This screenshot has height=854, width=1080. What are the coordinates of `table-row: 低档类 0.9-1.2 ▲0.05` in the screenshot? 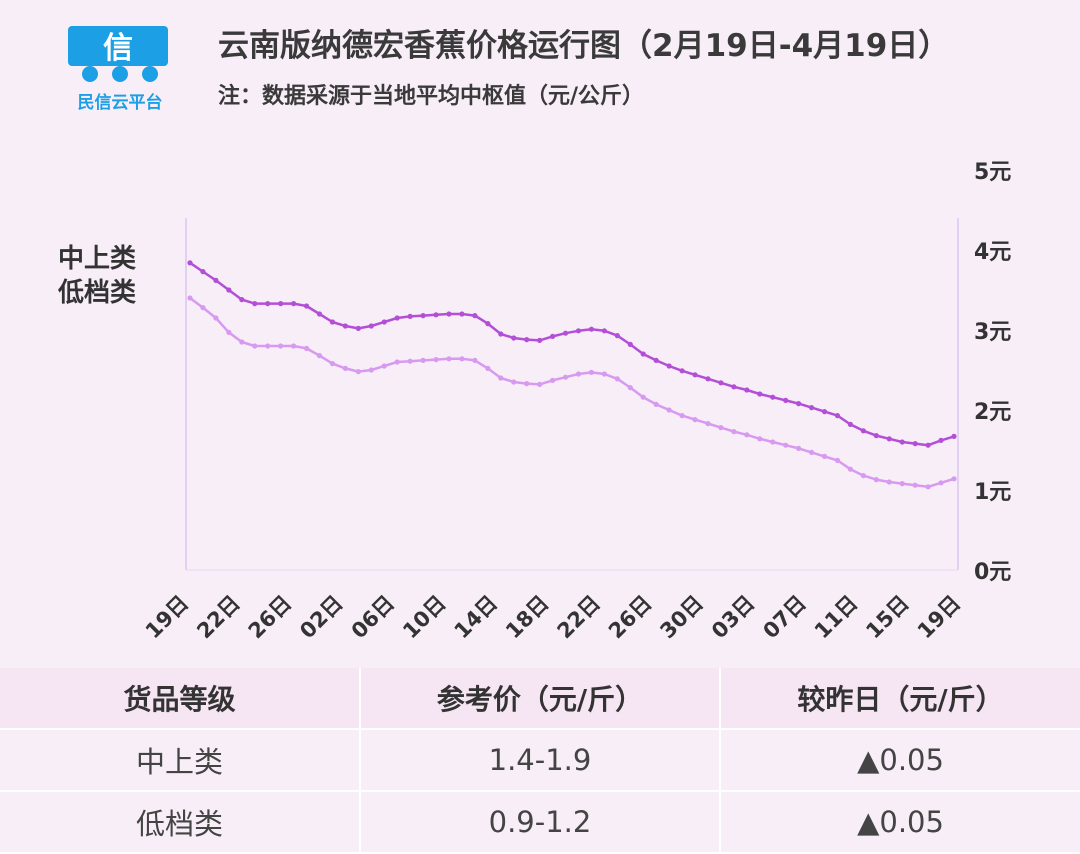 It's located at (540, 822).